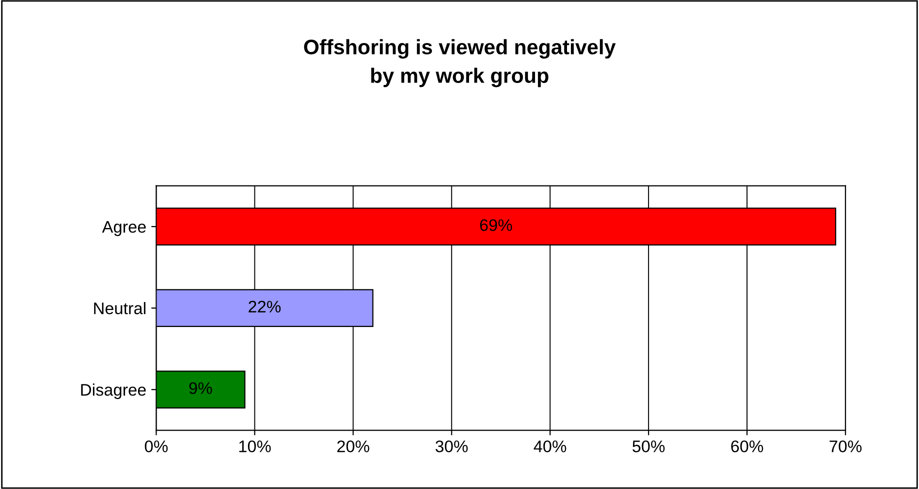 The width and height of the screenshot is (919, 489). Describe the element at coordinates (353, 446) in the screenshot. I see `x-tick-label: 20%` at that location.